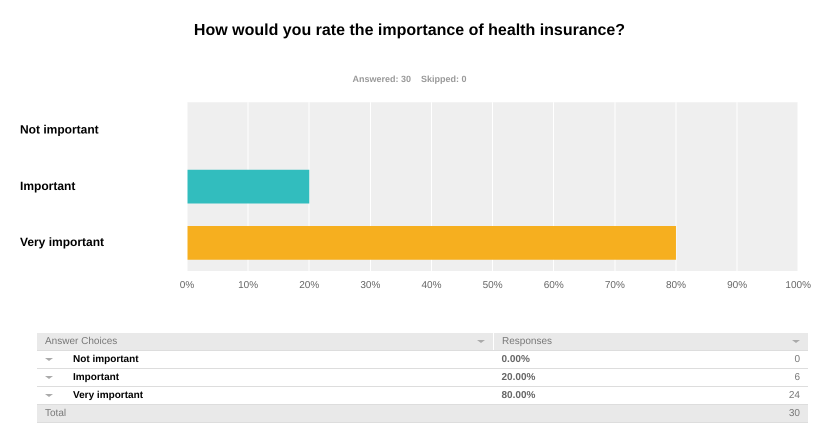 The height and width of the screenshot is (424, 819). What do you see at coordinates (752, 359) in the screenshot?
I see `text: 0` at bounding box center [752, 359].